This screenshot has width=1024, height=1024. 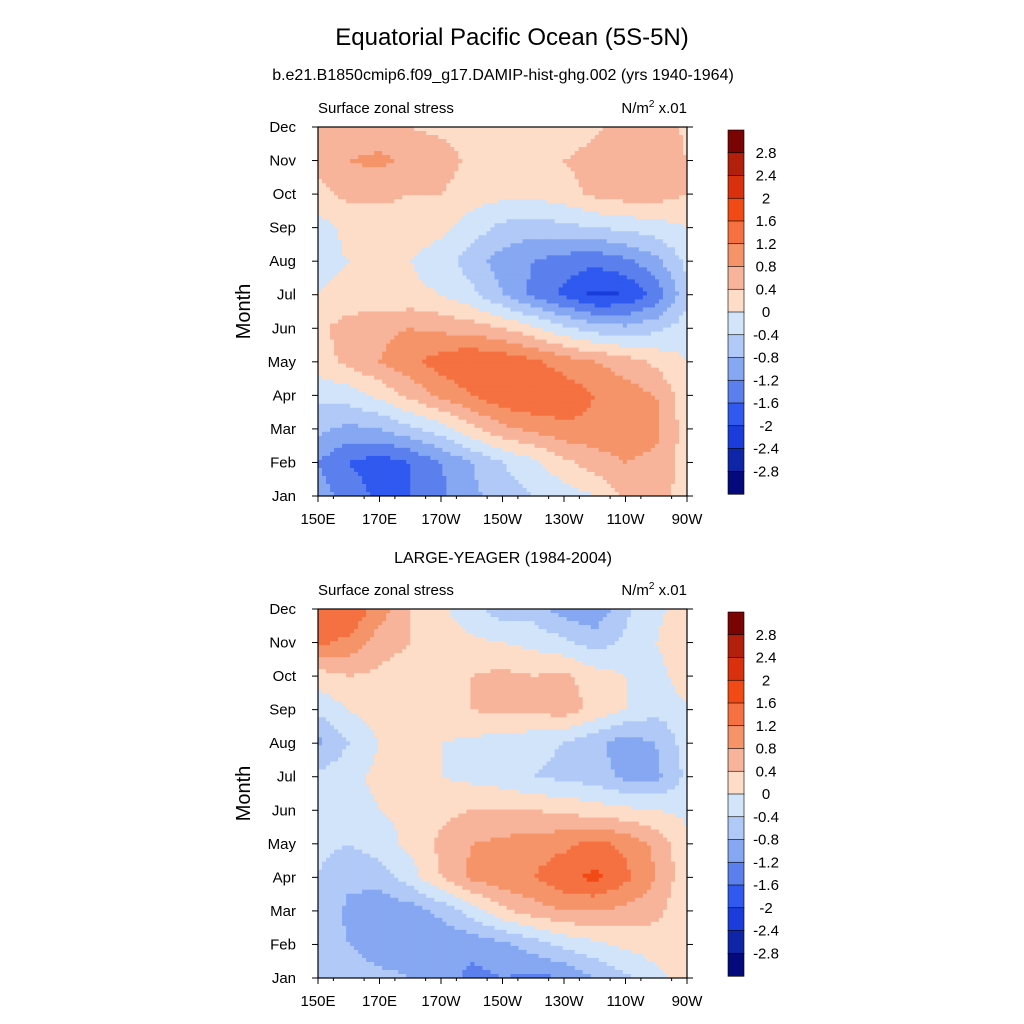 What do you see at coordinates (652, 104) in the screenshot?
I see `units-exponent: 2` at bounding box center [652, 104].